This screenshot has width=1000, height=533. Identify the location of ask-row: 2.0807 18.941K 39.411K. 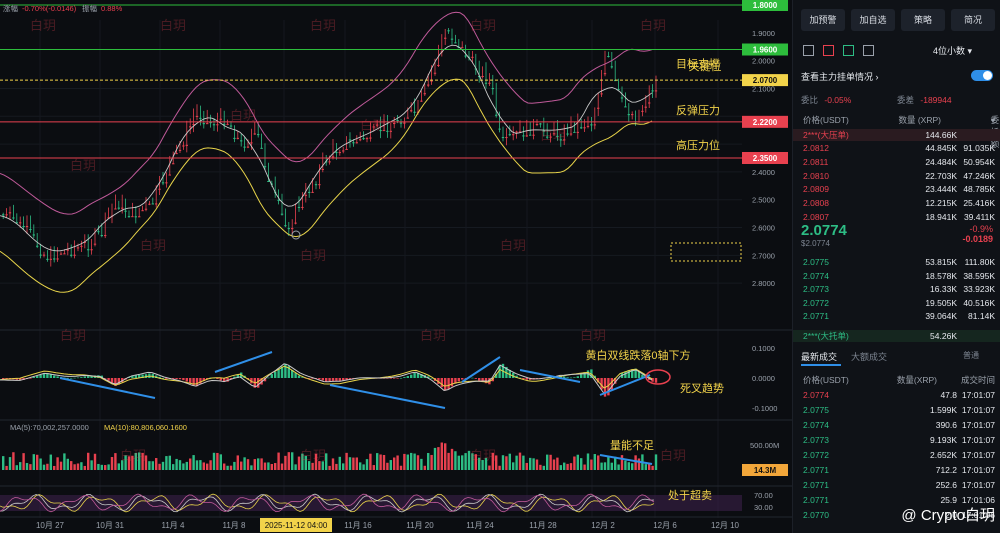
(896, 217).